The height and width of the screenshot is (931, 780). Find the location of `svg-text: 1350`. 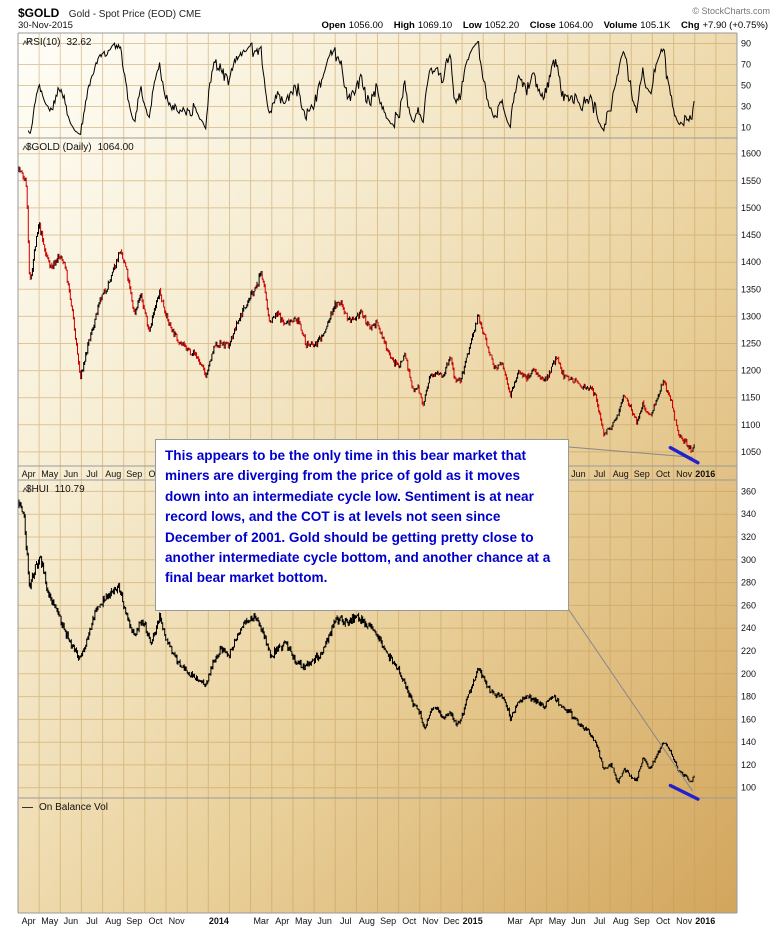

svg-text: 1350 is located at coordinates (751, 289).